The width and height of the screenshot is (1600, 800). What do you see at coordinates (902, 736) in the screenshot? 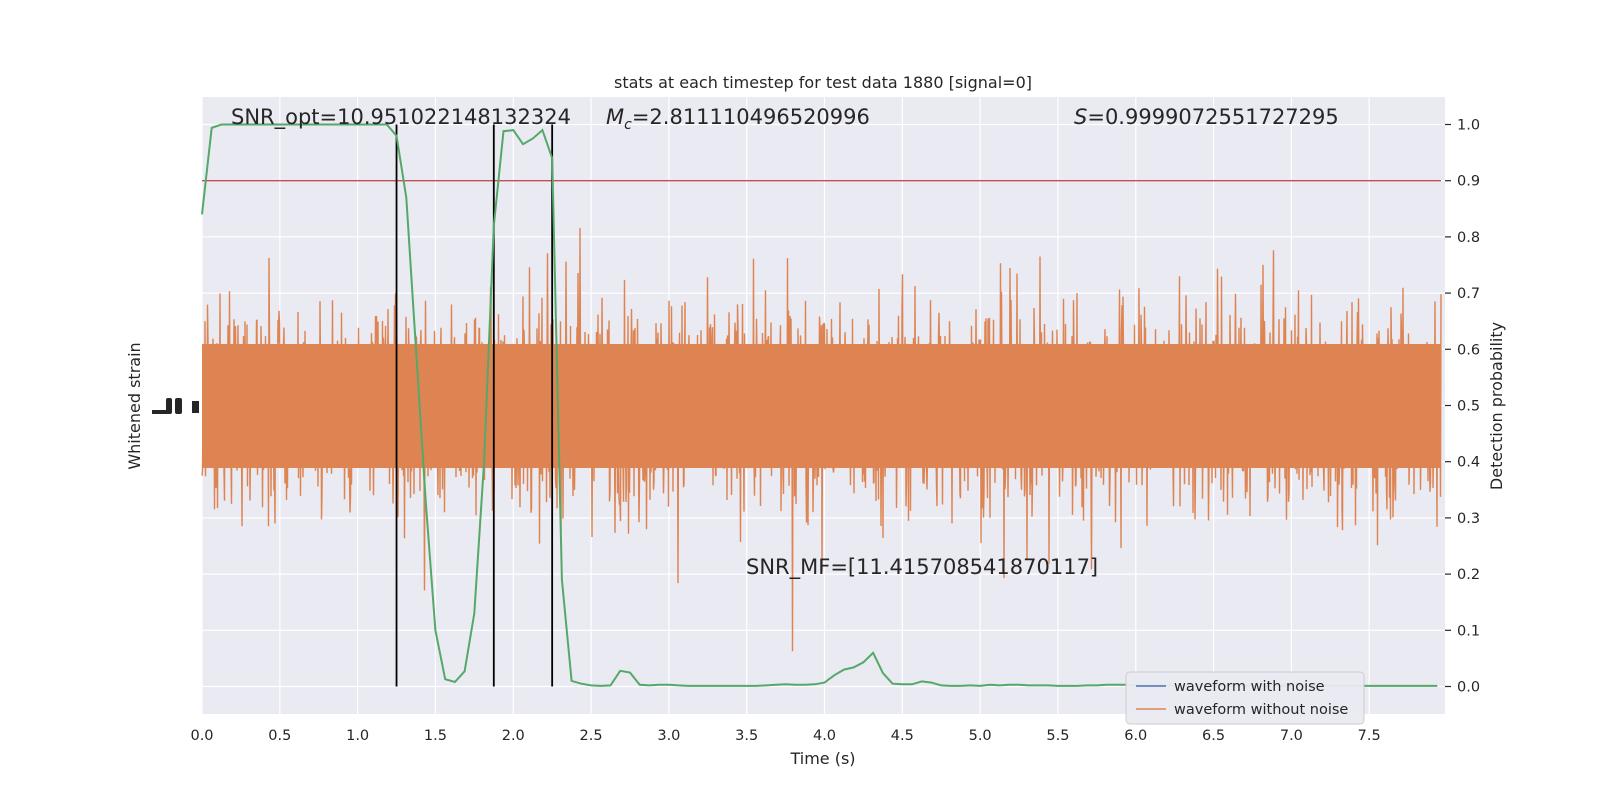
I see `x-tick-label-9: 4.5` at bounding box center [902, 736].